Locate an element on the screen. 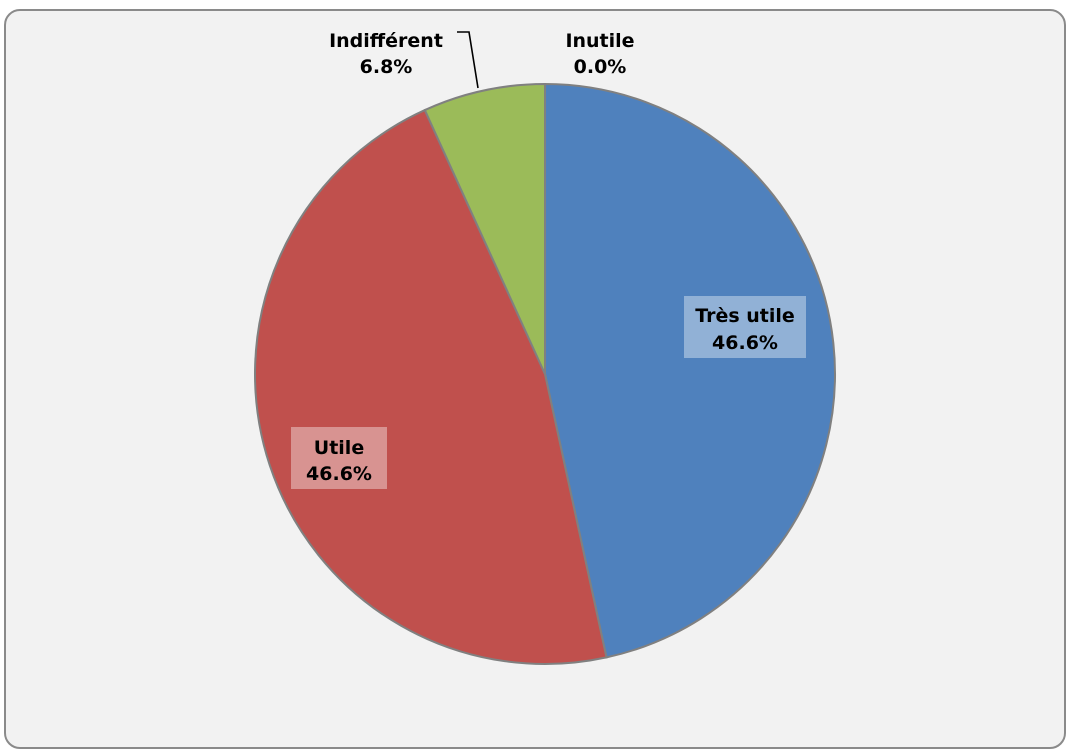  label-utile-box is located at coordinates (339, 458).